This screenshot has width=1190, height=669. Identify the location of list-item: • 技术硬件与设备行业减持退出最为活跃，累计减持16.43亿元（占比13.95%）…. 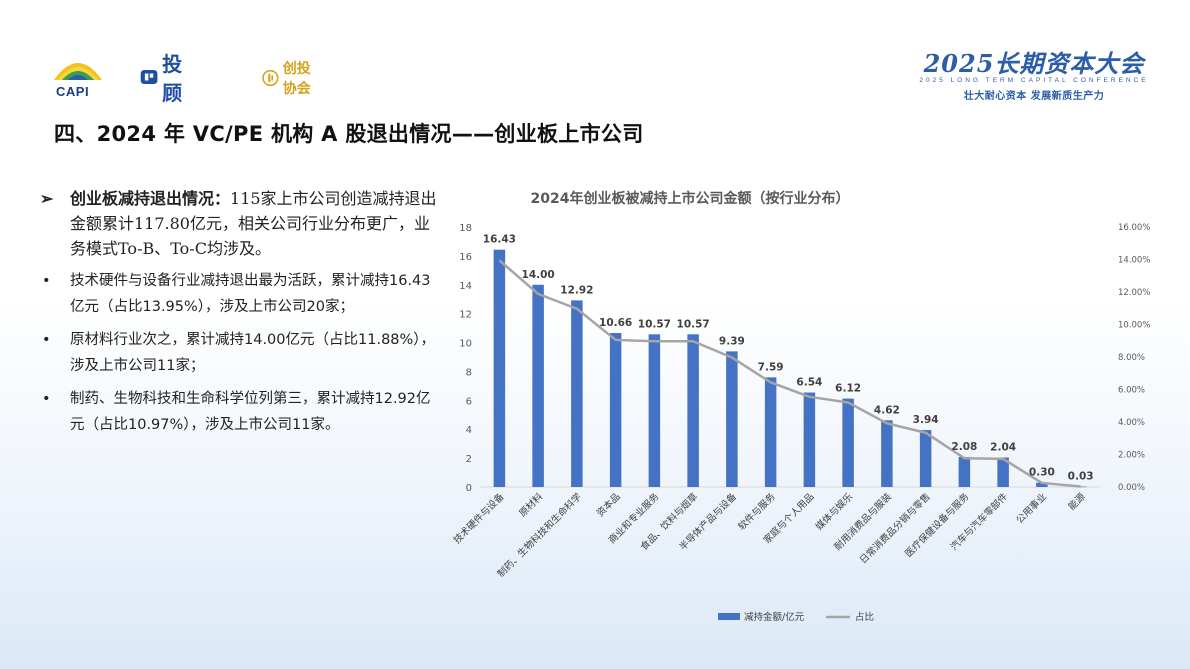
(240, 294).